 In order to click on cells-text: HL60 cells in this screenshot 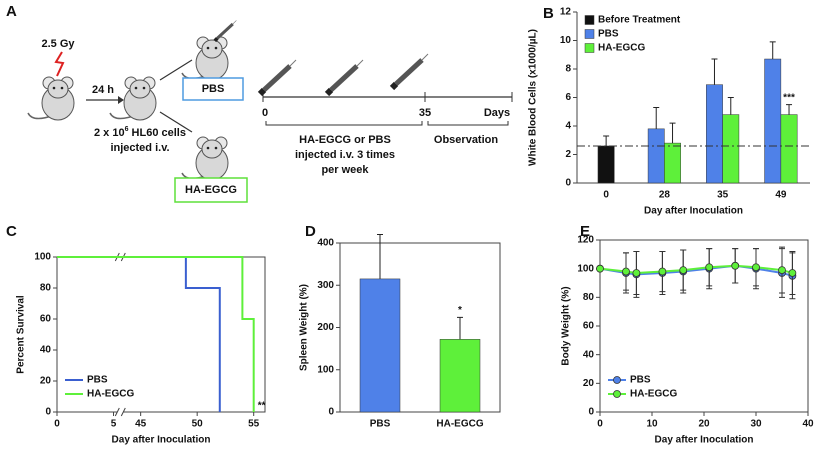, I will do `click(157, 133)`.